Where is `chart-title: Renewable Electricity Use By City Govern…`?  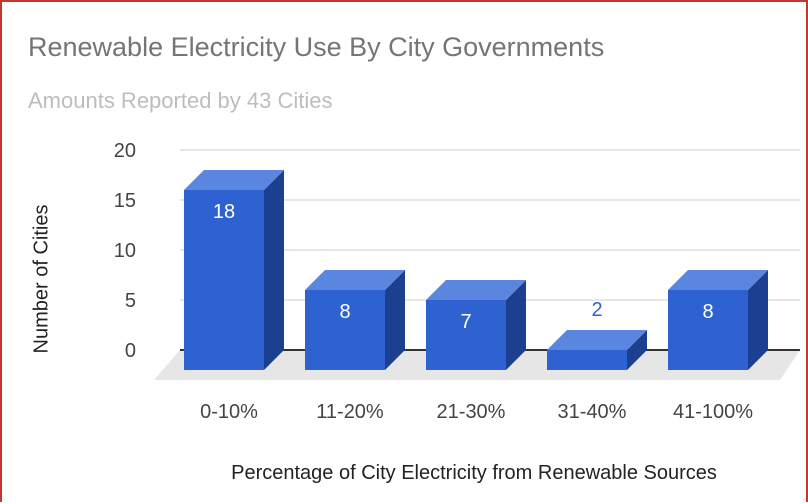 chart-title: Renewable Electricity Use By City Govern… is located at coordinates (316, 47).